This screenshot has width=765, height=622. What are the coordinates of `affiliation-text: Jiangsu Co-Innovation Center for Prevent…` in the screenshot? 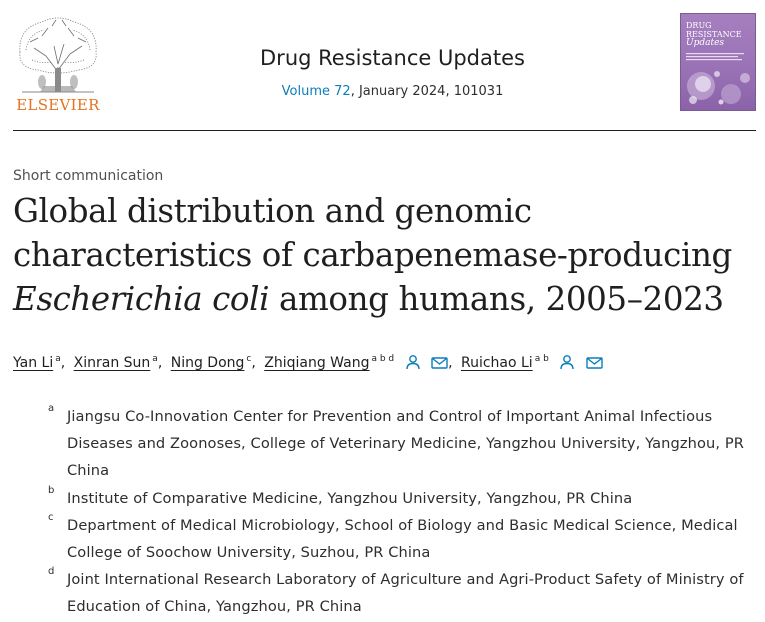 It's located at (405, 443).